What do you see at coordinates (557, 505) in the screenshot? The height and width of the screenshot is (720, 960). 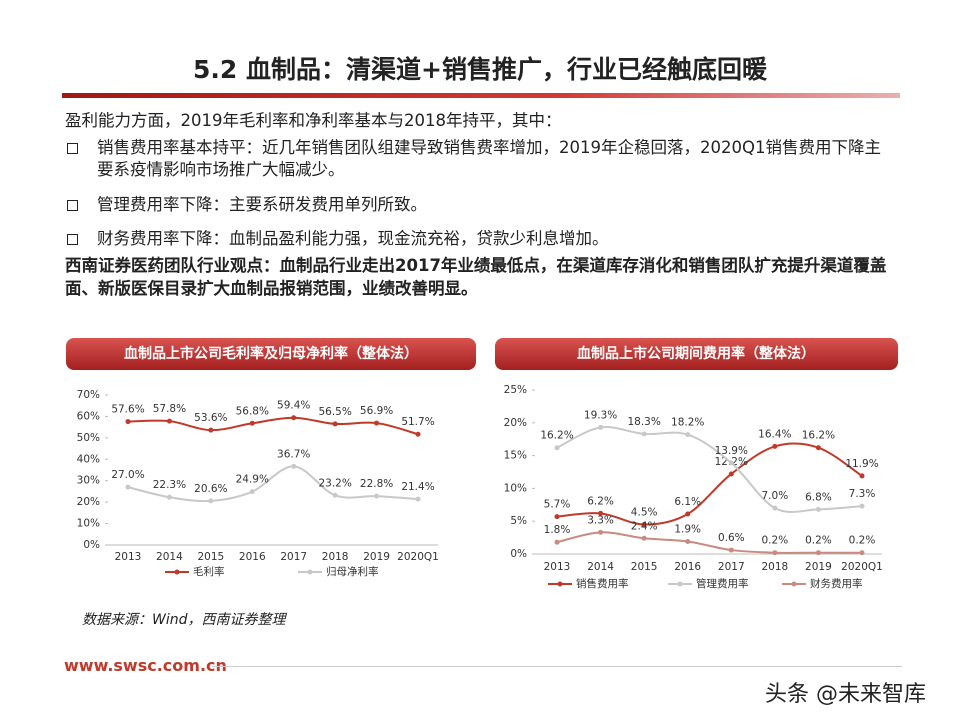 I see `data-label: 5.7%` at bounding box center [557, 505].